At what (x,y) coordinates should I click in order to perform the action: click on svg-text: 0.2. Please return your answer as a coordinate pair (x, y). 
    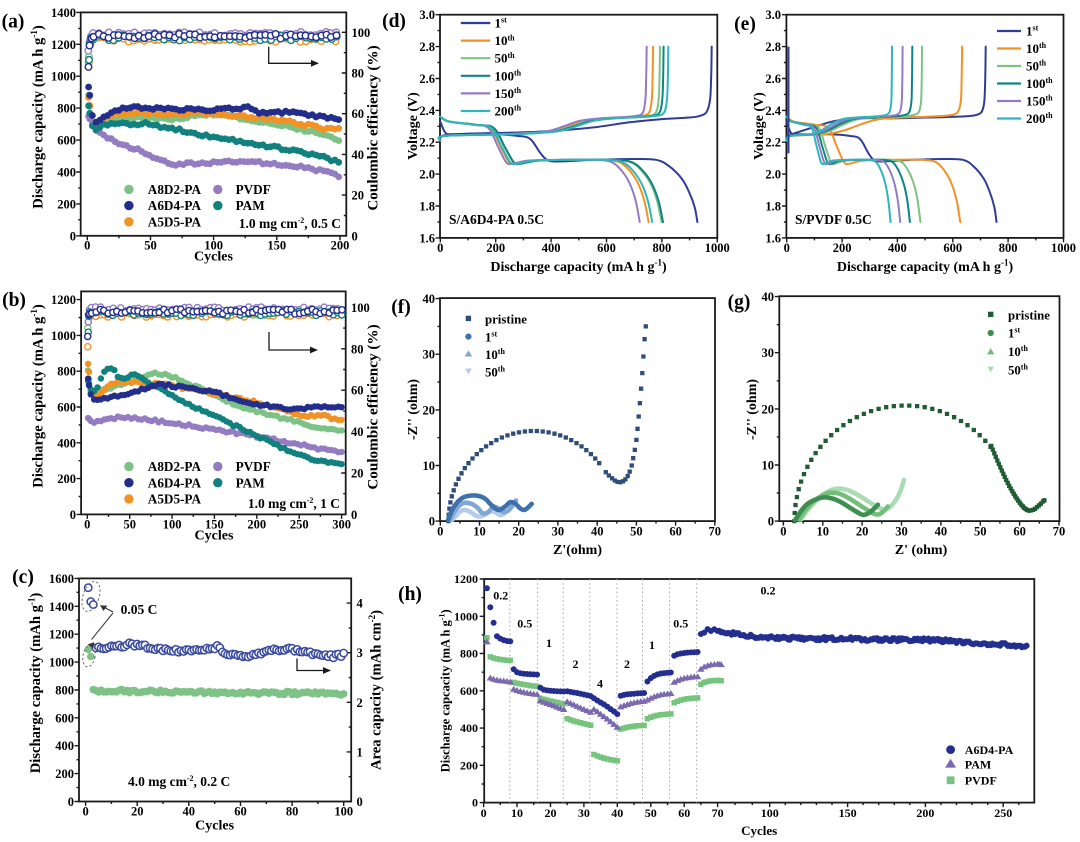
    Looking at the image, I should click on (500, 596).